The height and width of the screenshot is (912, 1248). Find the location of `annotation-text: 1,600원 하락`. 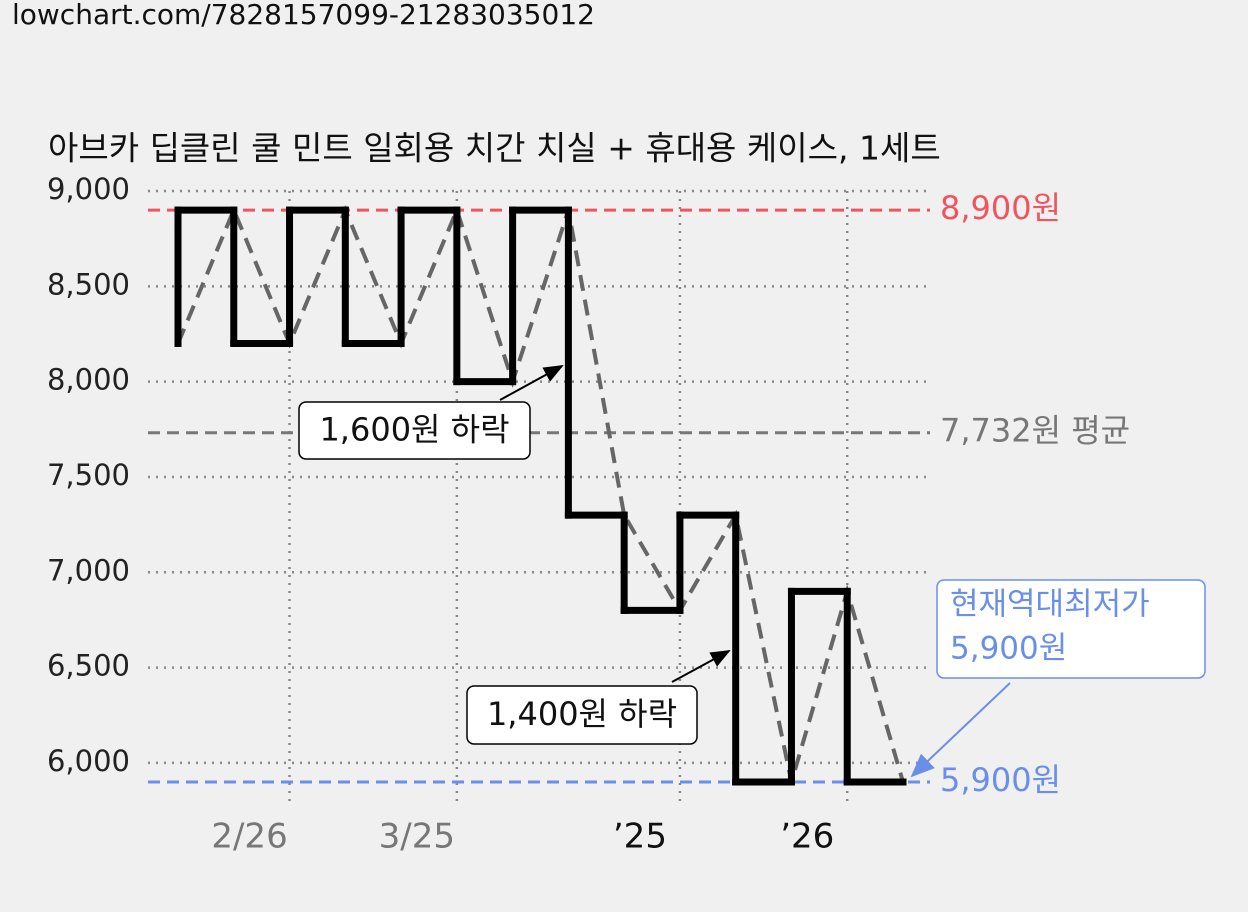

annotation-text: 1,600원 하락 is located at coordinates (414, 430).